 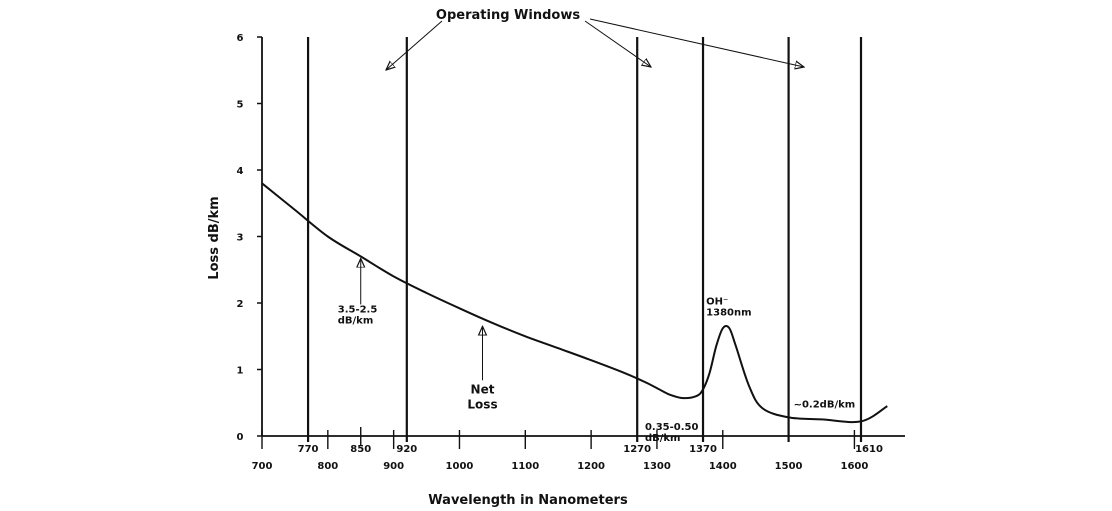 What do you see at coordinates (728, 312) in the screenshot?
I see `annotation-line: 1380nm` at bounding box center [728, 312].